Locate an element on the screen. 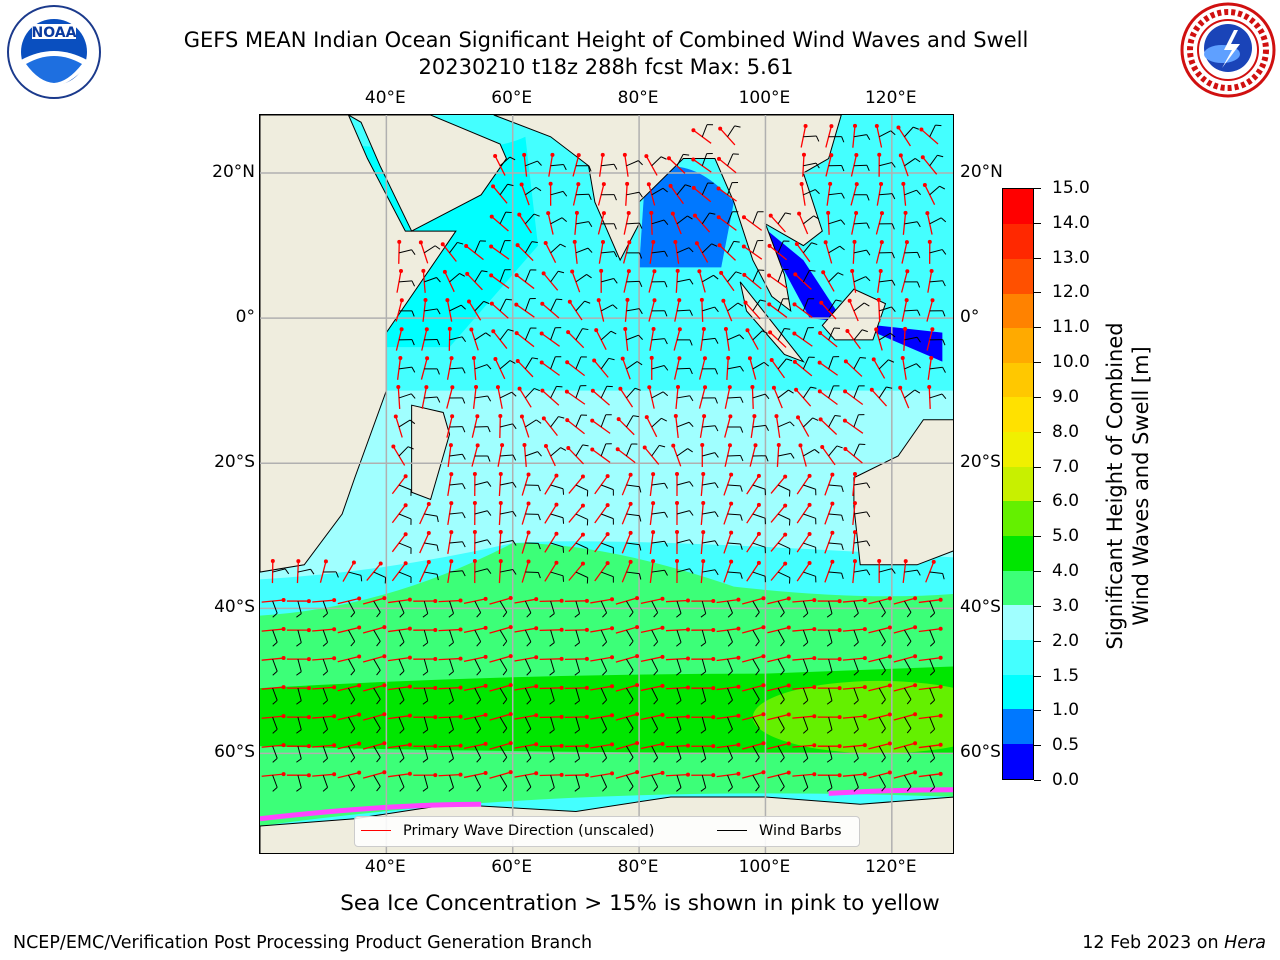  wave-band-java-sea is located at coordinates (851, 292).